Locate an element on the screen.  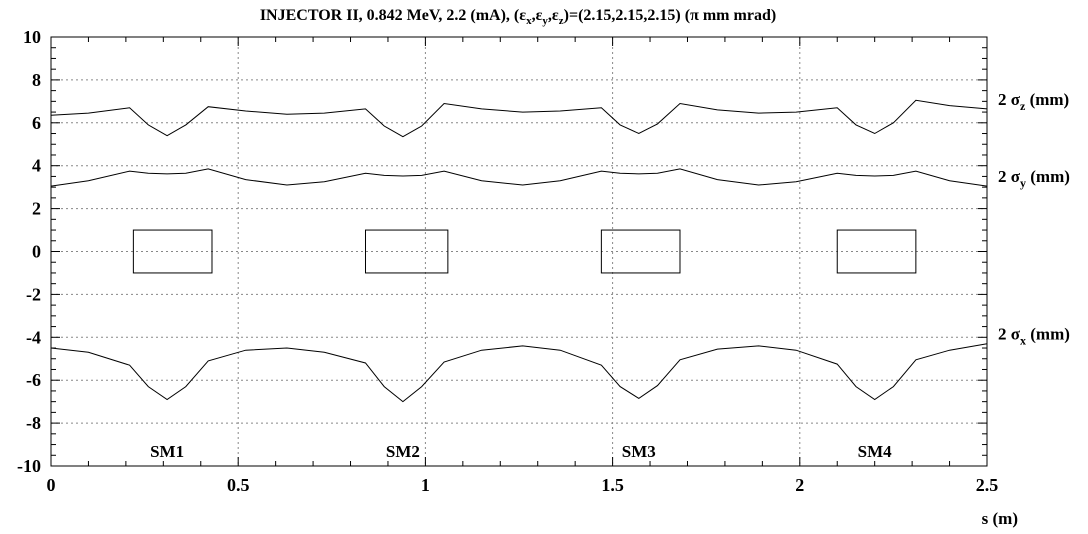
y-tick-labels: -10 -8 -6 -4 -2 0 2 4 6 8 10 is located at coordinates (29, 251).